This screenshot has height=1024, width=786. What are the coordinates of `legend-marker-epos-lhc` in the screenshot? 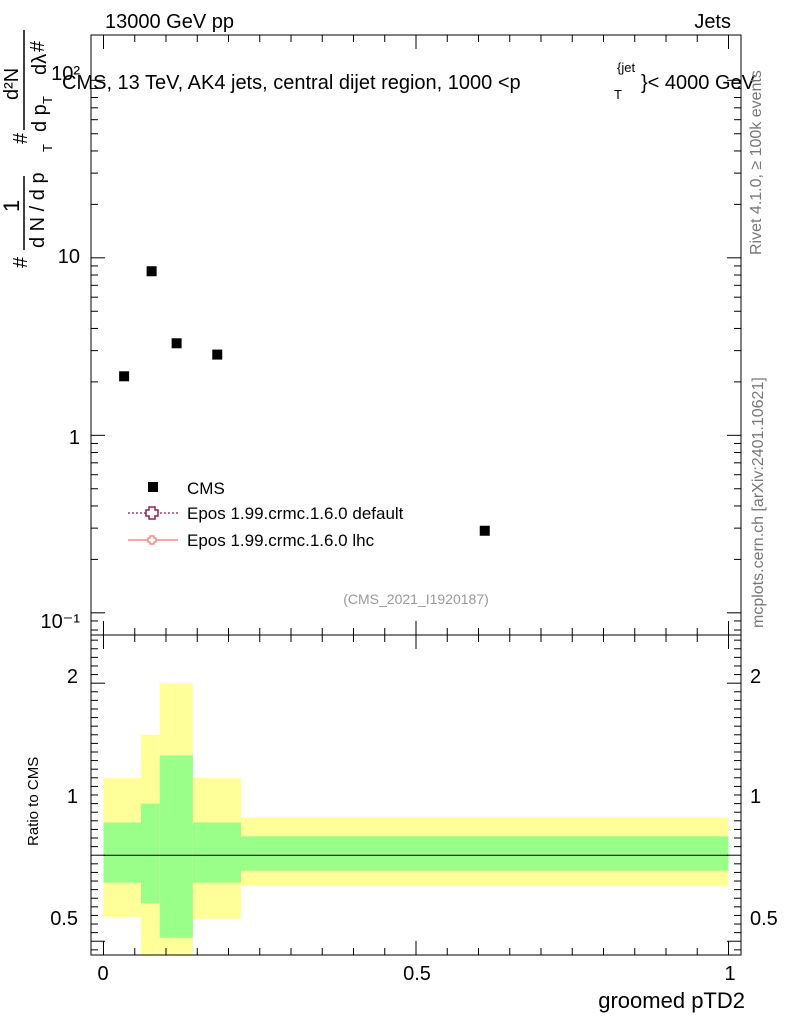 It's located at (152, 540).